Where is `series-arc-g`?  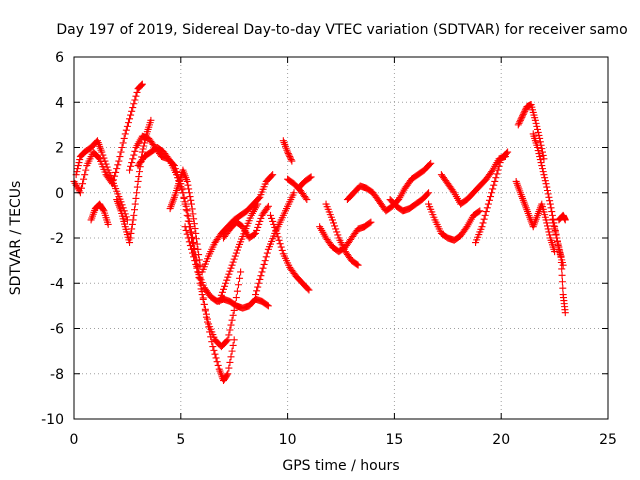 series-arc-g is located at coordinates (185, 217).